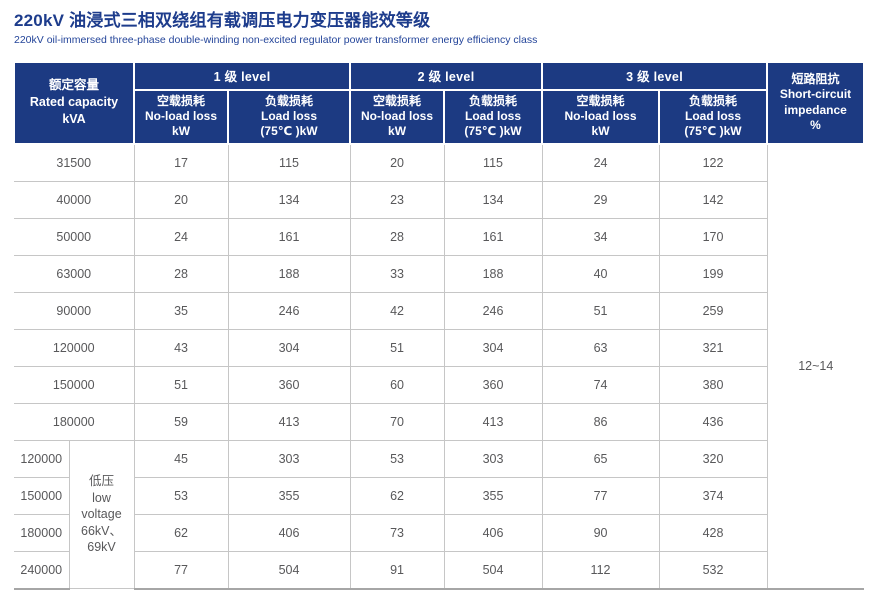 The height and width of the screenshot is (615, 873). I want to click on value-cell: 380, so click(713, 384).